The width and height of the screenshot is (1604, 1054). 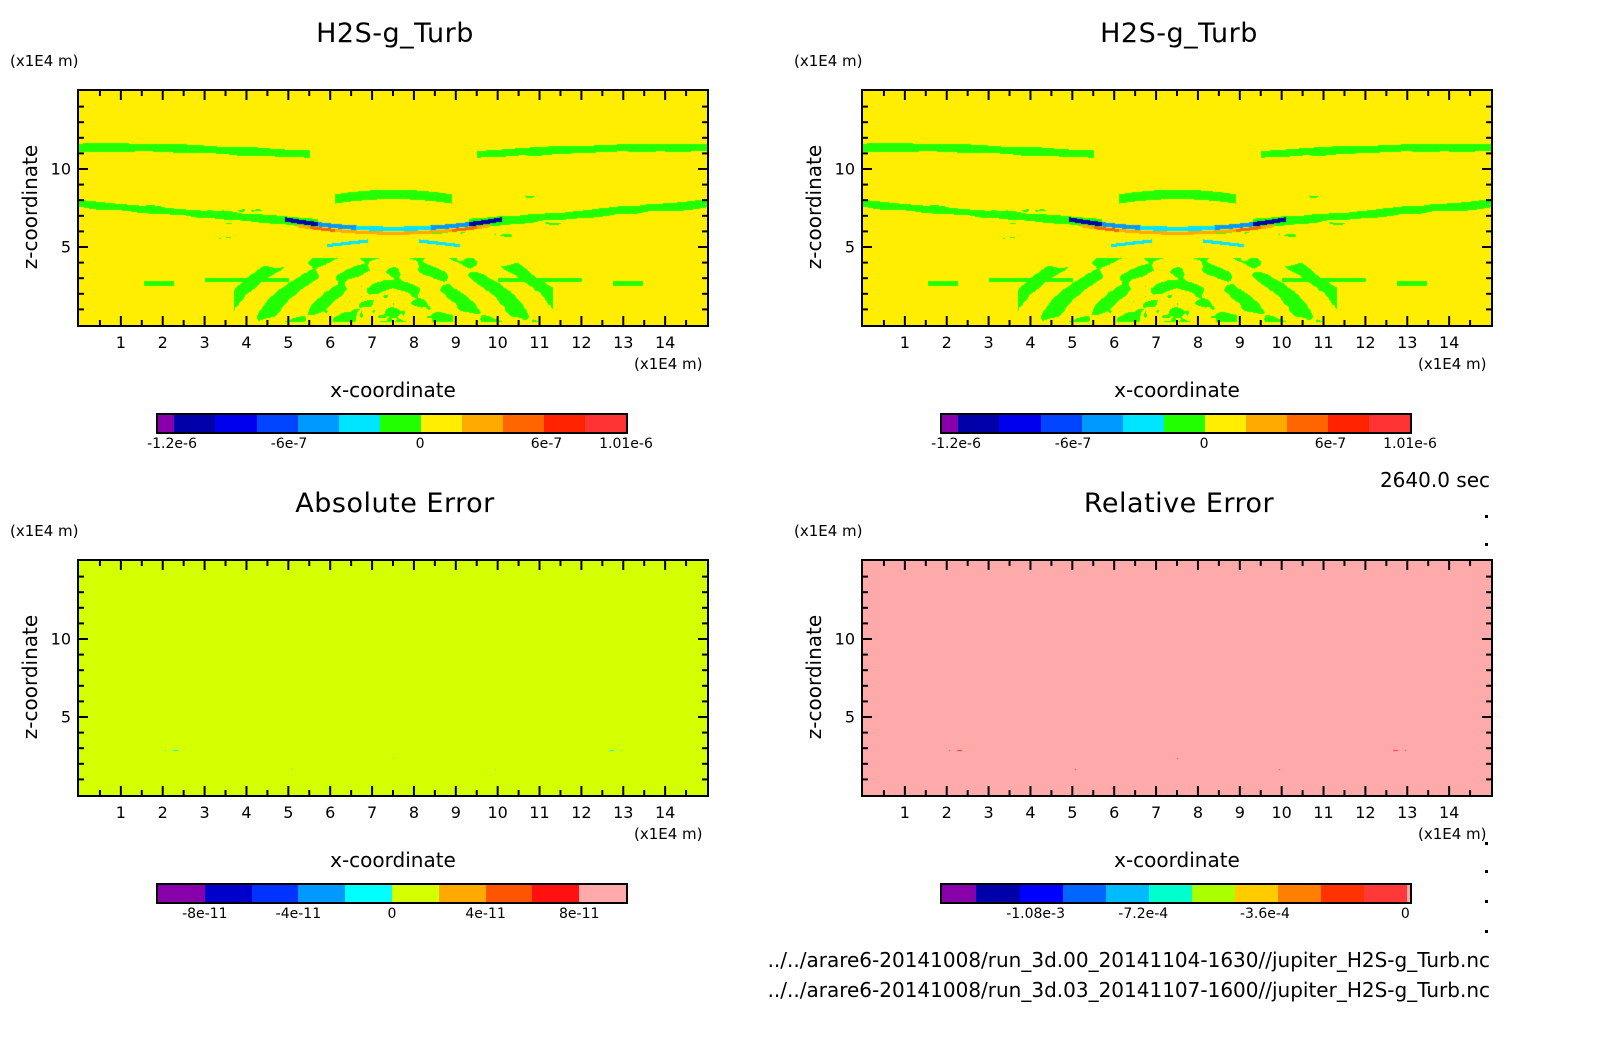 I want to click on colorbar-tick-label: 1.01e-6, so click(x=626, y=444).